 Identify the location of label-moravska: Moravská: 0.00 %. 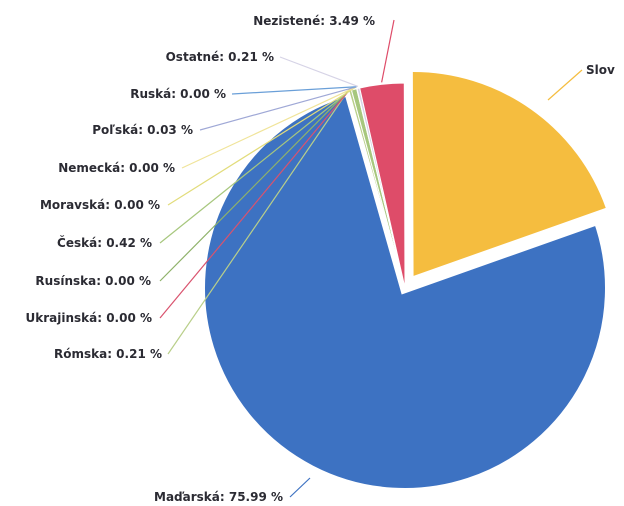
(100, 205).